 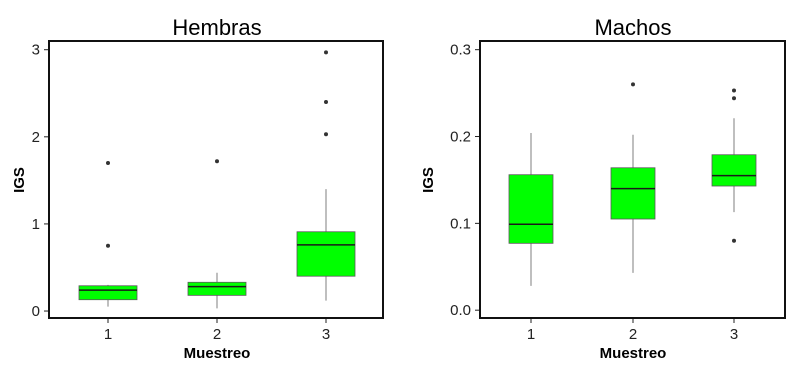 I want to click on y-tick-label: 0.1, so click(x=460, y=223).